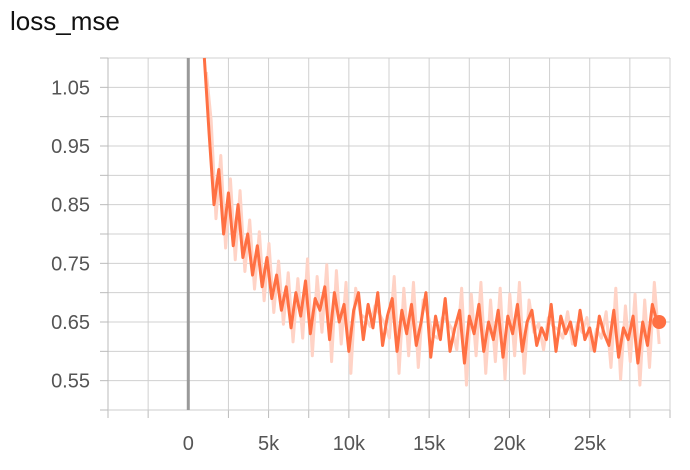 This screenshot has height=470, width=690. I want to click on y-tick-label: 1.05, so click(70, 88).